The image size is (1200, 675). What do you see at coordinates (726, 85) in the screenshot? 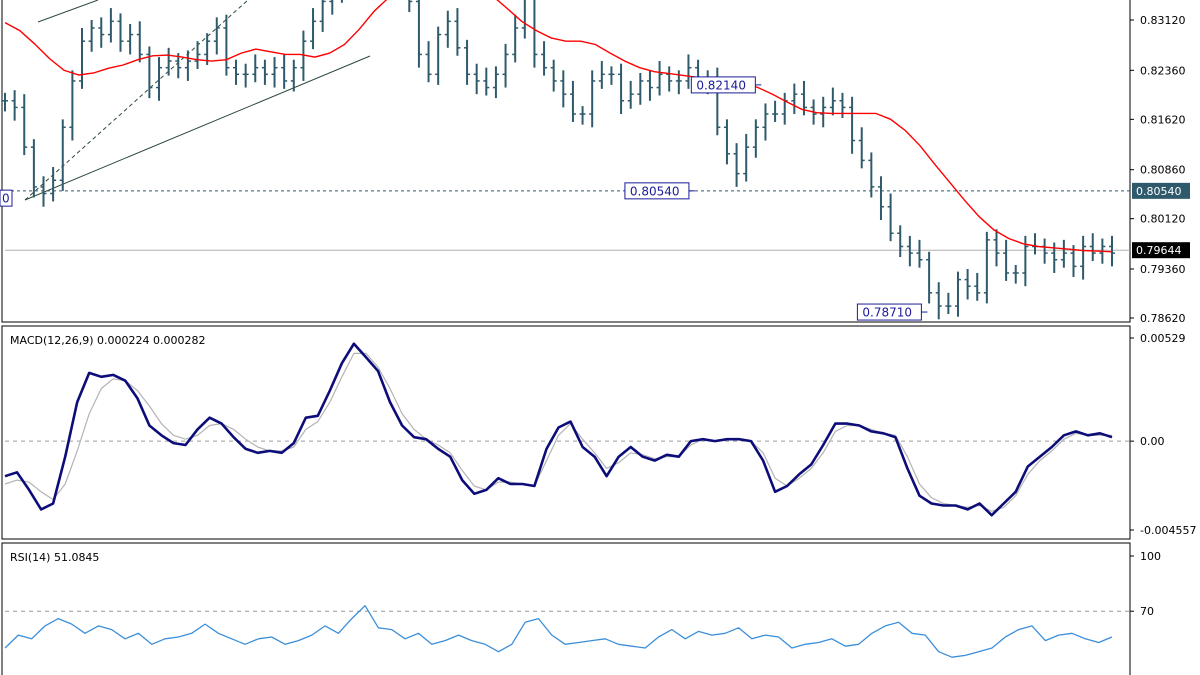
I see `price-annotation-tag: 0.82140` at bounding box center [726, 85].